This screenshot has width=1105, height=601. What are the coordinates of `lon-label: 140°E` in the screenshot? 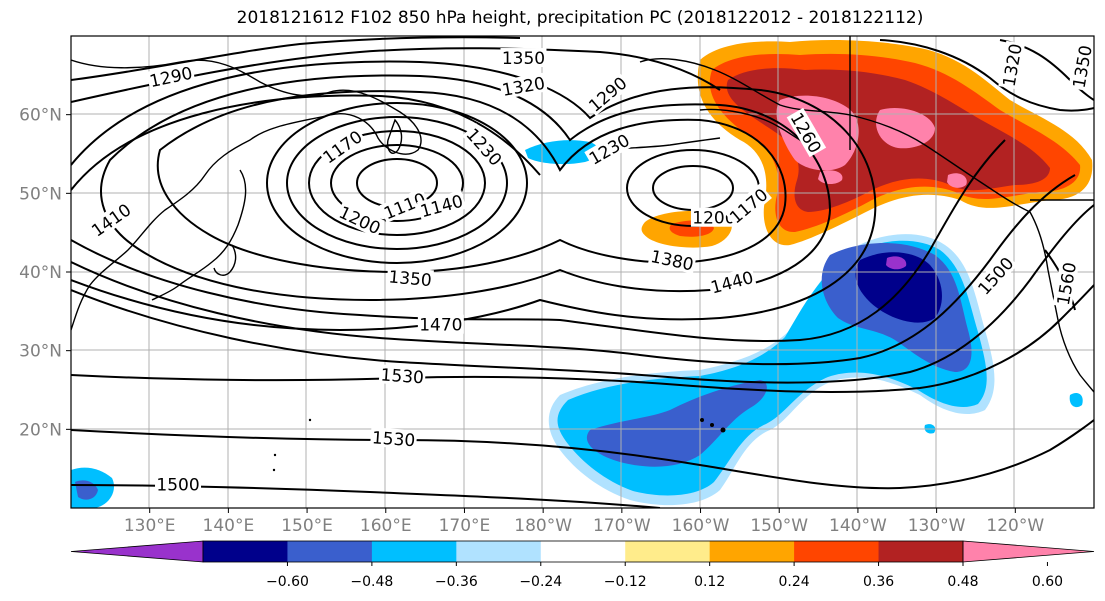 It's located at (229, 526).